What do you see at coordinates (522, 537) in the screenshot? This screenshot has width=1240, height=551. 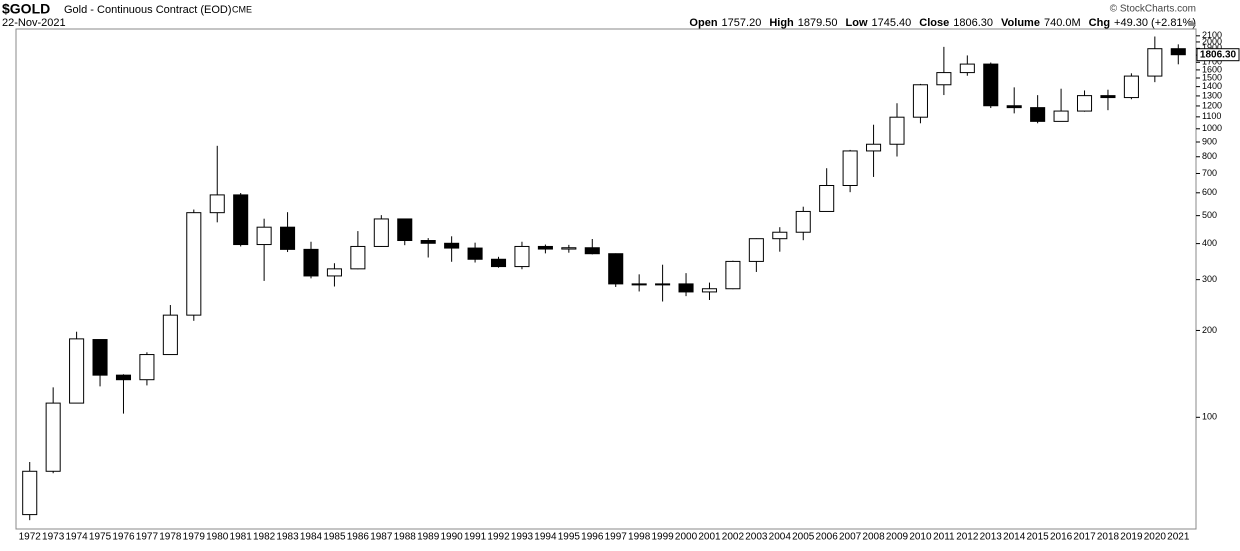 I see `x-tick-label: 1993` at bounding box center [522, 537].